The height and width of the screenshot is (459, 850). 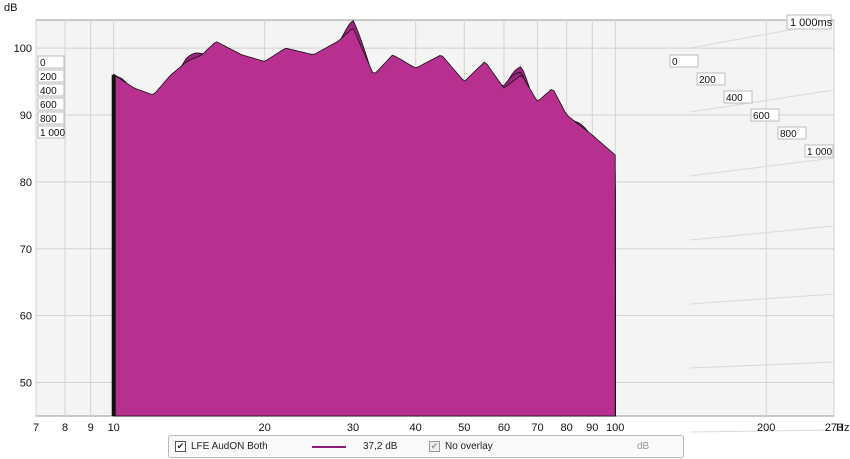 I want to click on legend-bar: ✔ LFE AudON Both 37,2 dB ✔ No overlay dB, so click(x=426, y=446).